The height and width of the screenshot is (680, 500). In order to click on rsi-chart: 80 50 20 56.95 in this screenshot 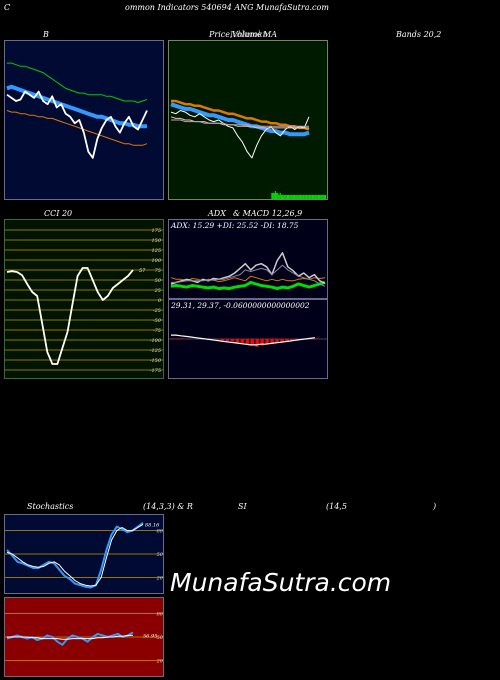, I will do `click(84, 638)`.